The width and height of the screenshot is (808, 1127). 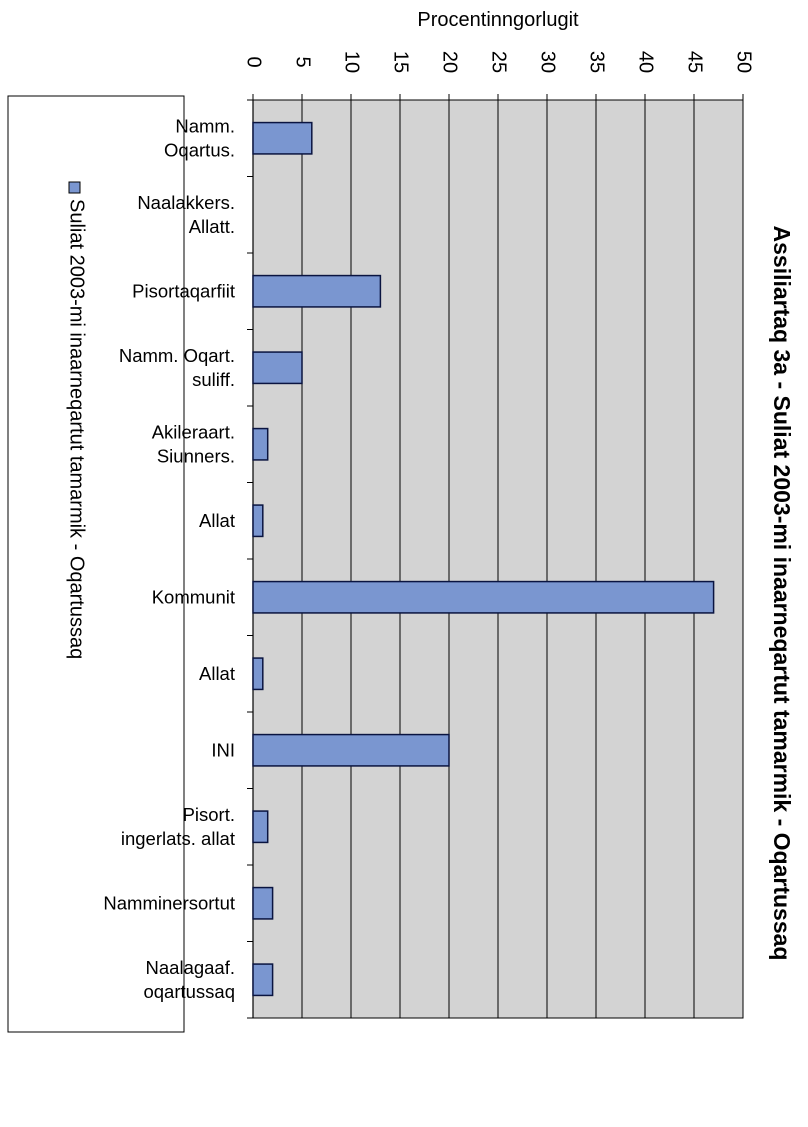 I want to click on x-tick-label: 25, so click(x=499, y=62).